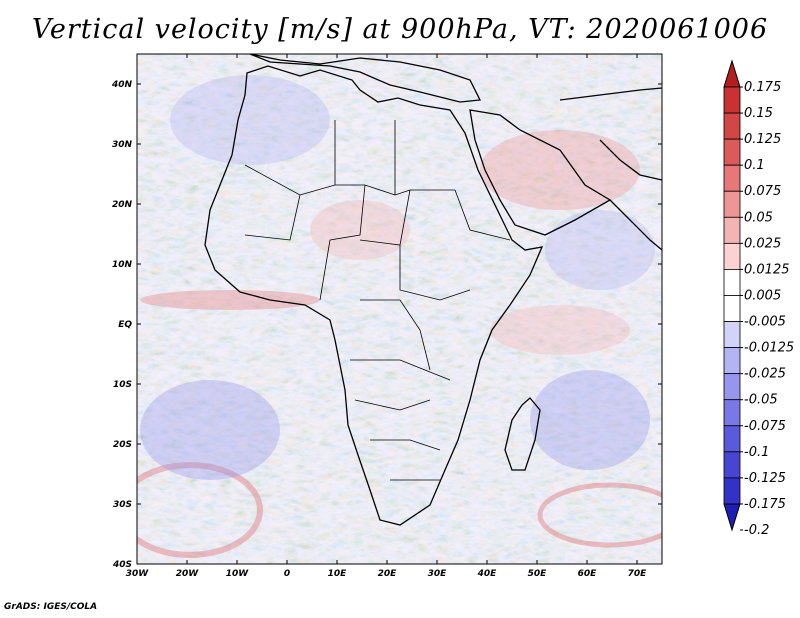 Image resolution: width=800 pixels, height=618 pixels. I want to click on lon-tick-label: 40E, so click(487, 574).